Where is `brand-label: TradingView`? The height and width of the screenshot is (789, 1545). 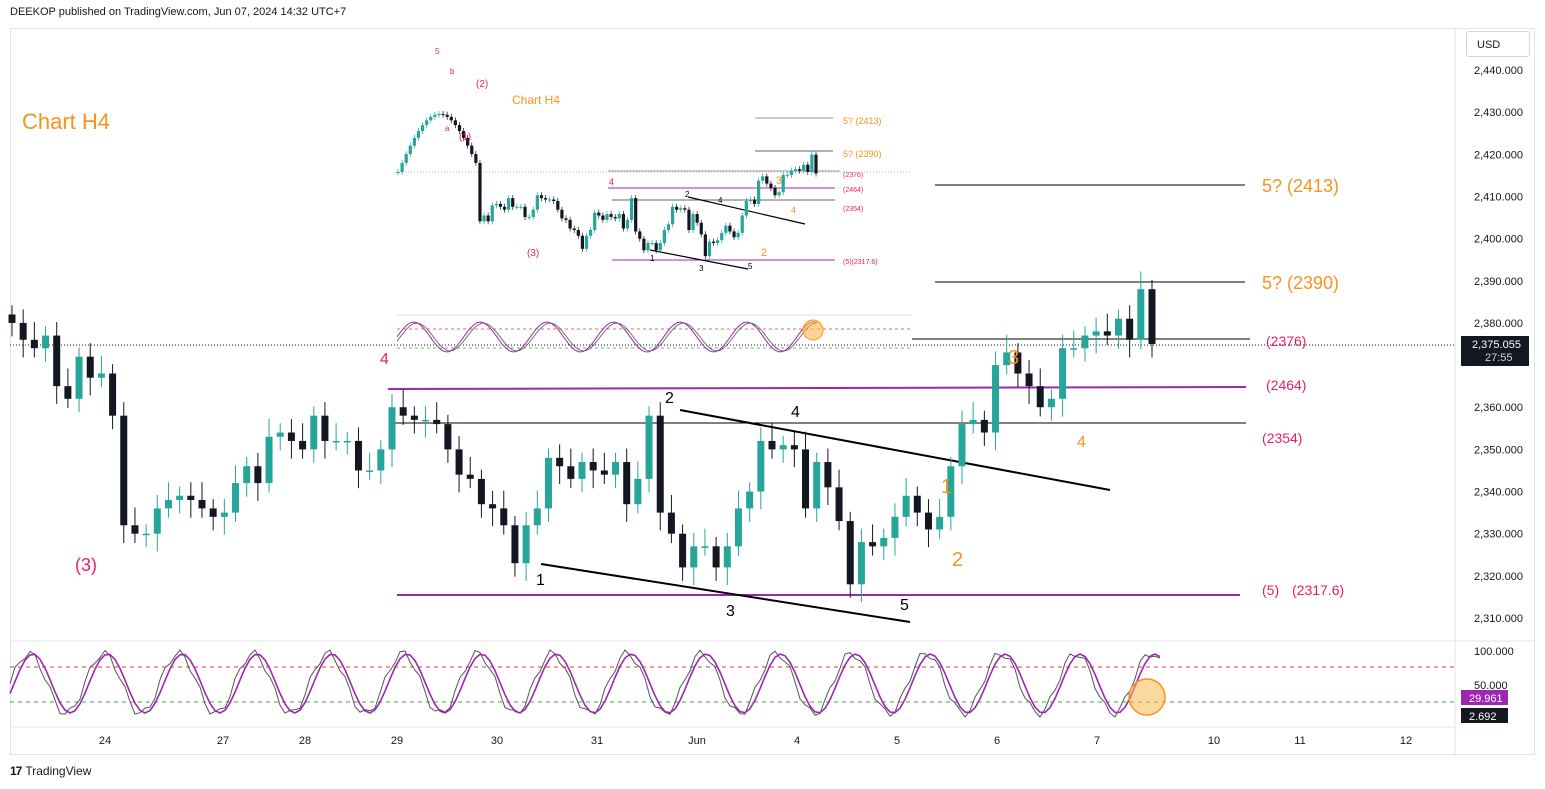
brand-label: TradingView is located at coordinates (58, 771).